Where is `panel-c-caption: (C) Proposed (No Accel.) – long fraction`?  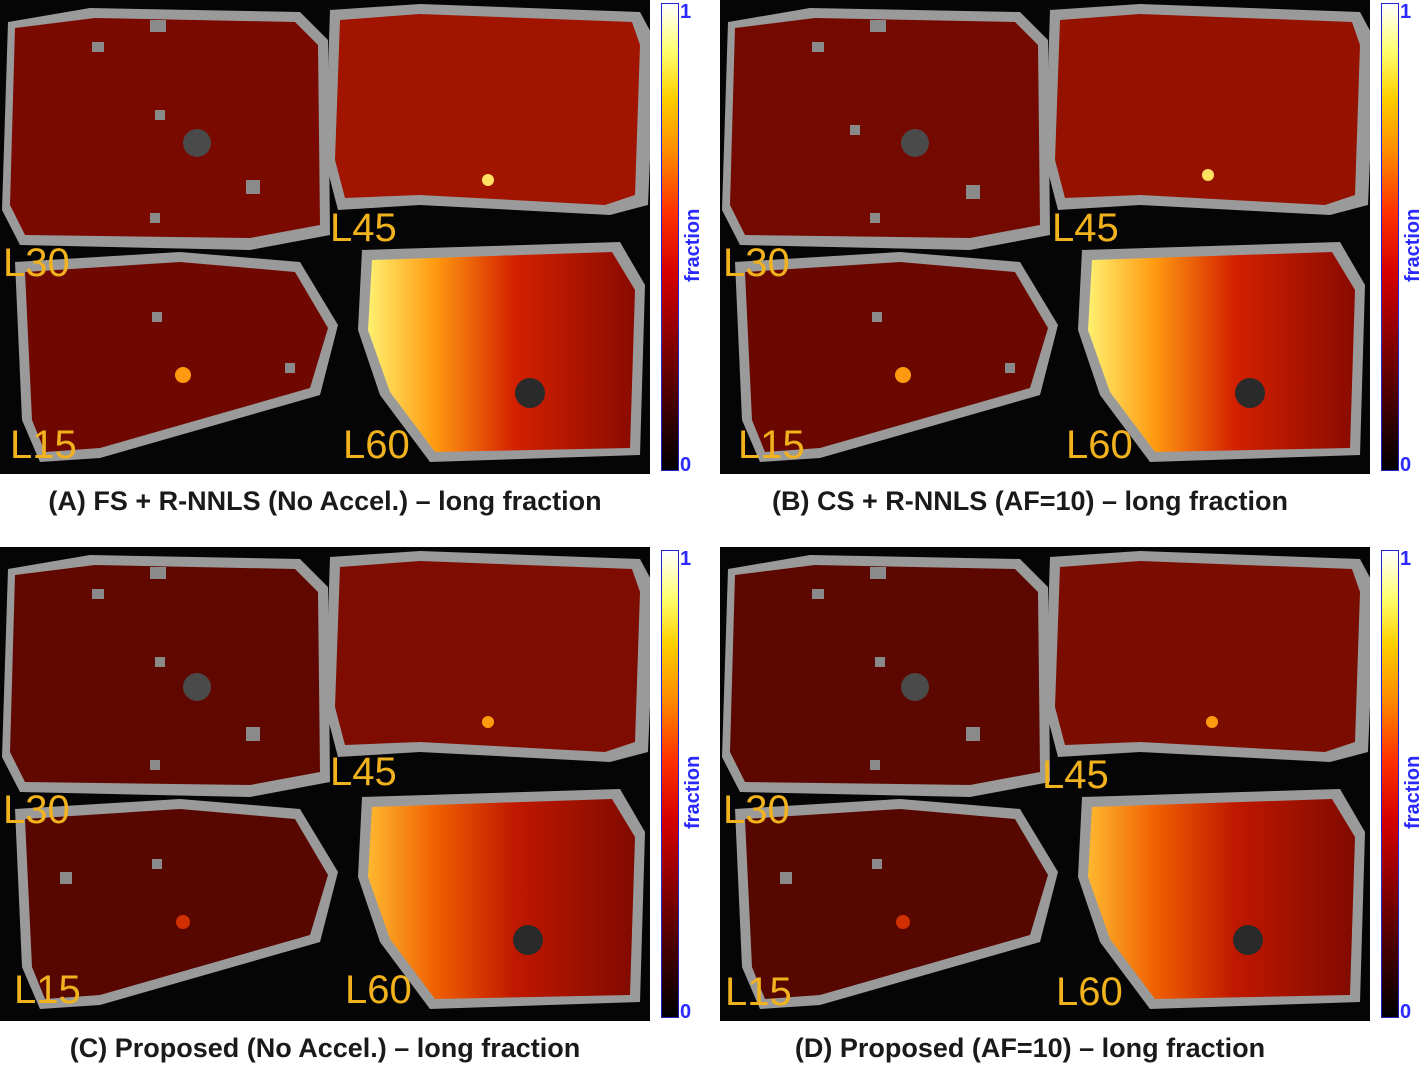 panel-c-caption: (C) Proposed (No Accel.) – long fraction is located at coordinates (325, 1048).